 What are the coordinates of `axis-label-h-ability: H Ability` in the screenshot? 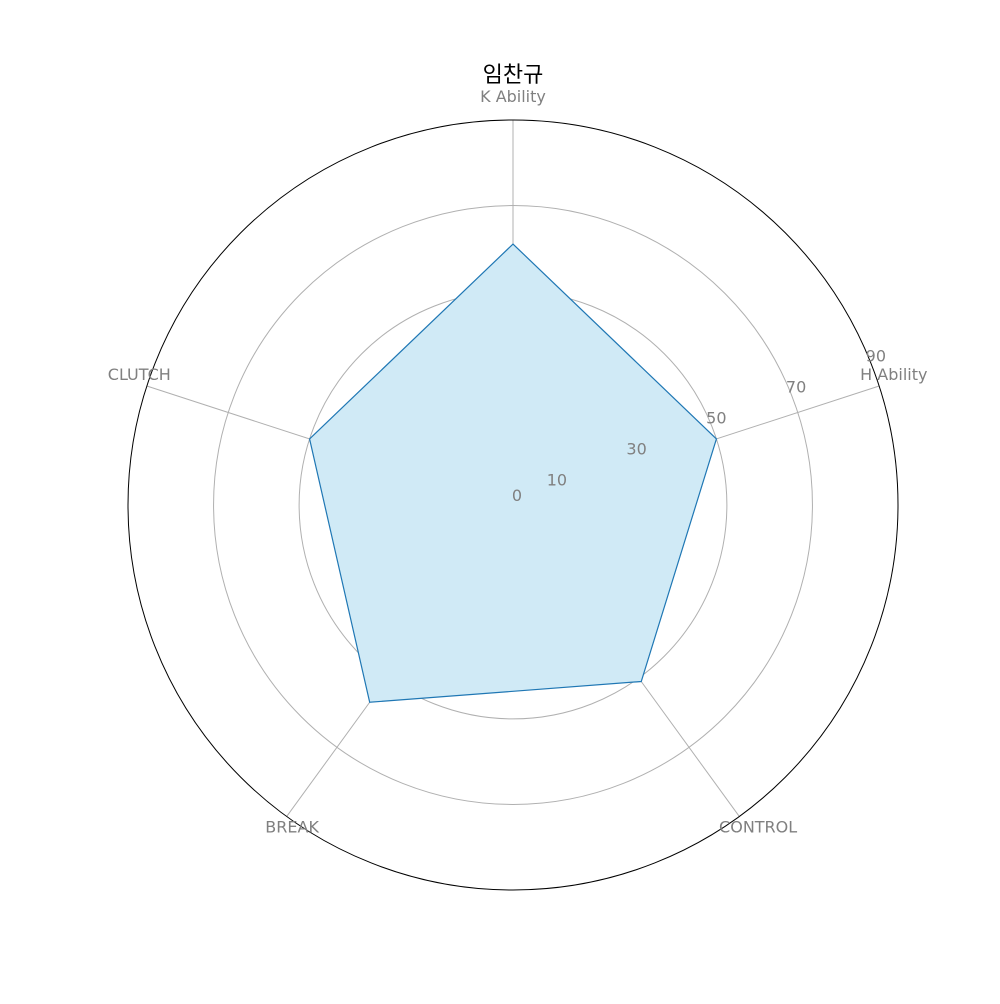 It's located at (893, 374).